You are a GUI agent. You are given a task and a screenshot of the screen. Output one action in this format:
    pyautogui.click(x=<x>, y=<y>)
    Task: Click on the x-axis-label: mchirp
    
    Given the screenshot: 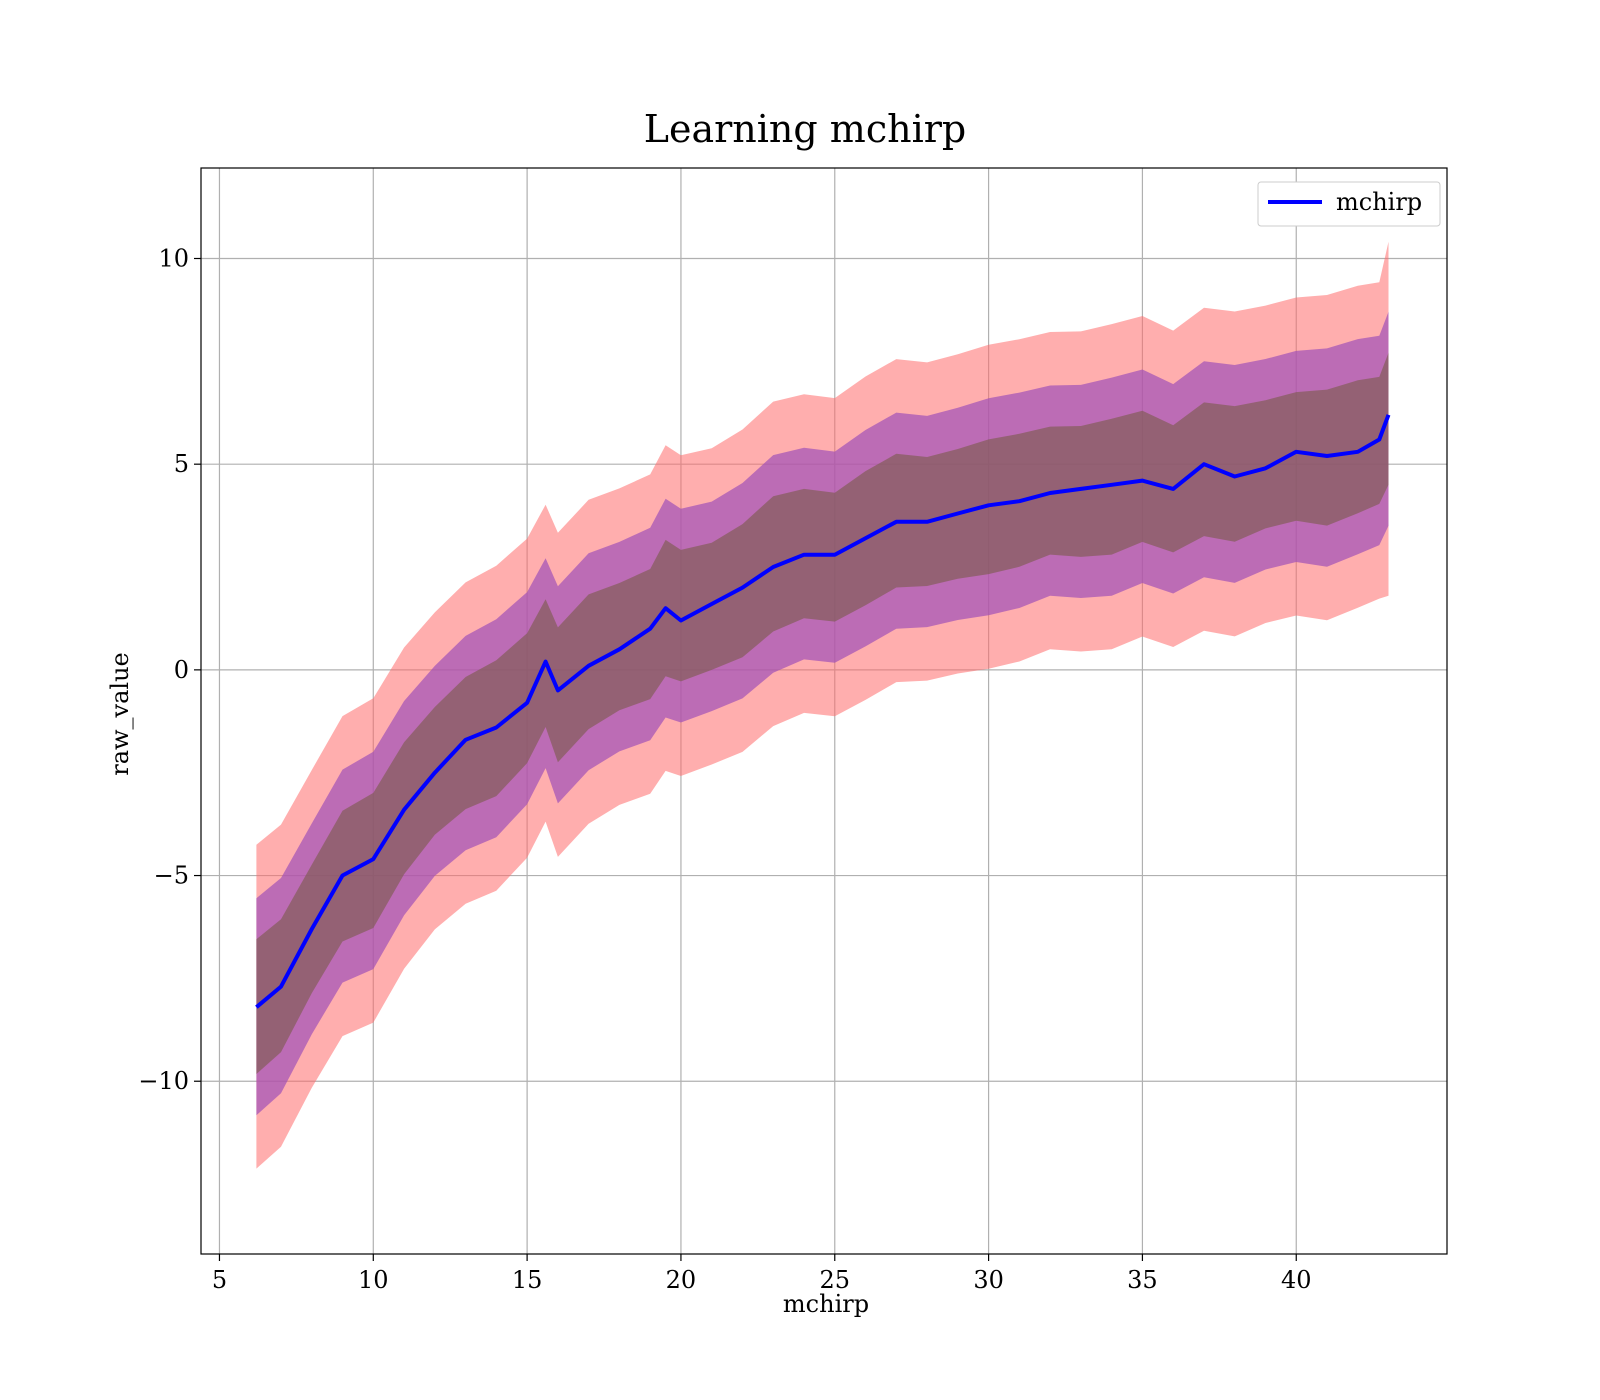 What is the action you would take?
    pyautogui.click(x=826, y=1304)
    